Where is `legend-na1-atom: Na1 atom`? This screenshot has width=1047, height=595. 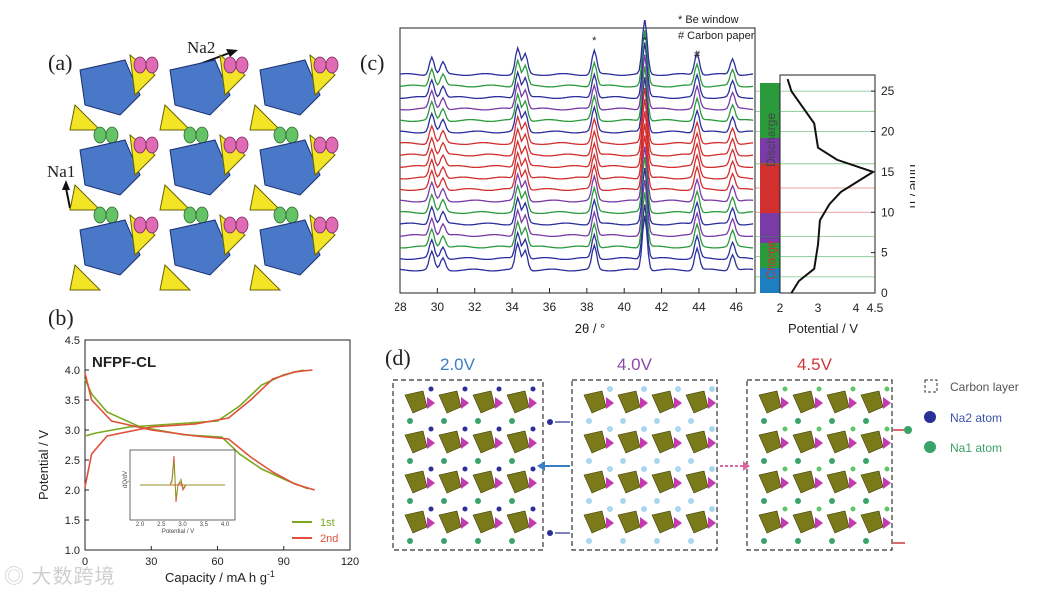 legend-na1-atom: Na1 atom is located at coordinates (976, 448).